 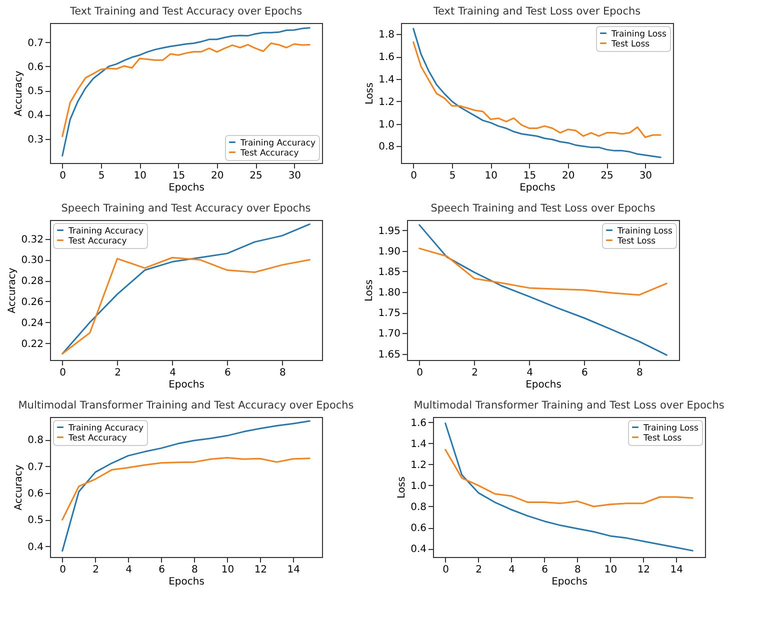 What do you see at coordinates (389, 314) in the screenshot?
I see `y-tick-label: 1.75` at bounding box center [389, 314].